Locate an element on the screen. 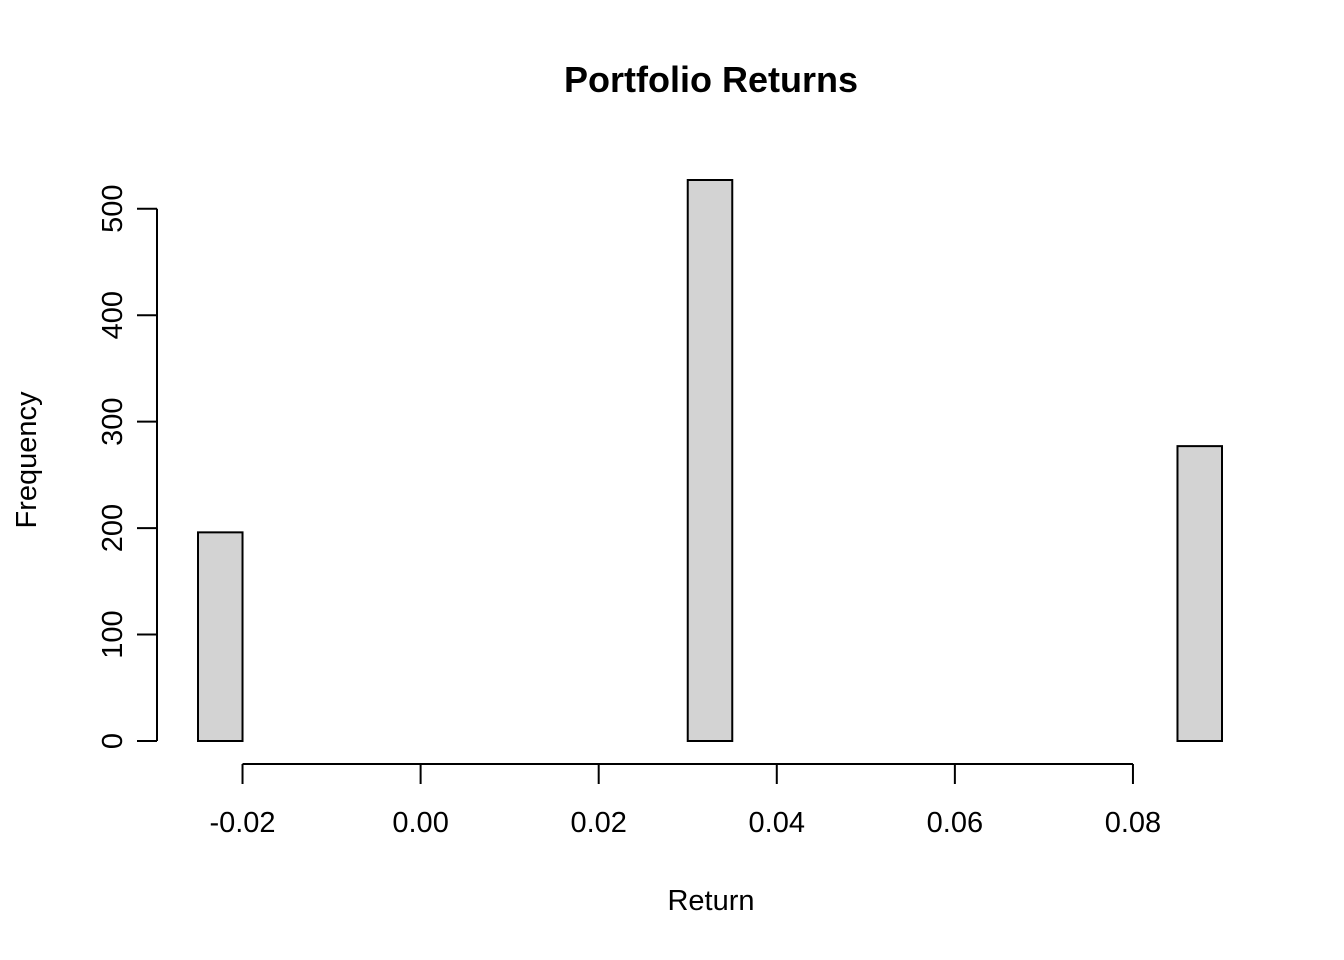 The width and height of the screenshot is (1344, 960). x-tick-label-3: 0.04 is located at coordinates (777, 823).